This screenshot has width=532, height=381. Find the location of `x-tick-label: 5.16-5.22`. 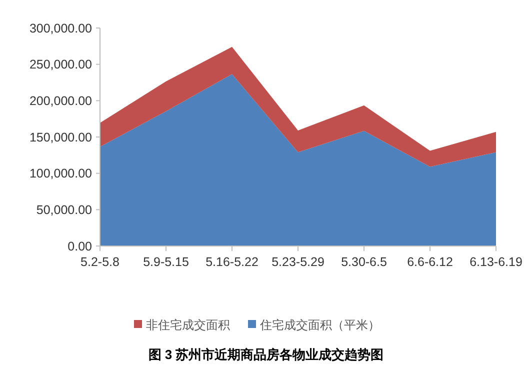

x-tick-label: 5.16-5.22 is located at coordinates (232, 262).